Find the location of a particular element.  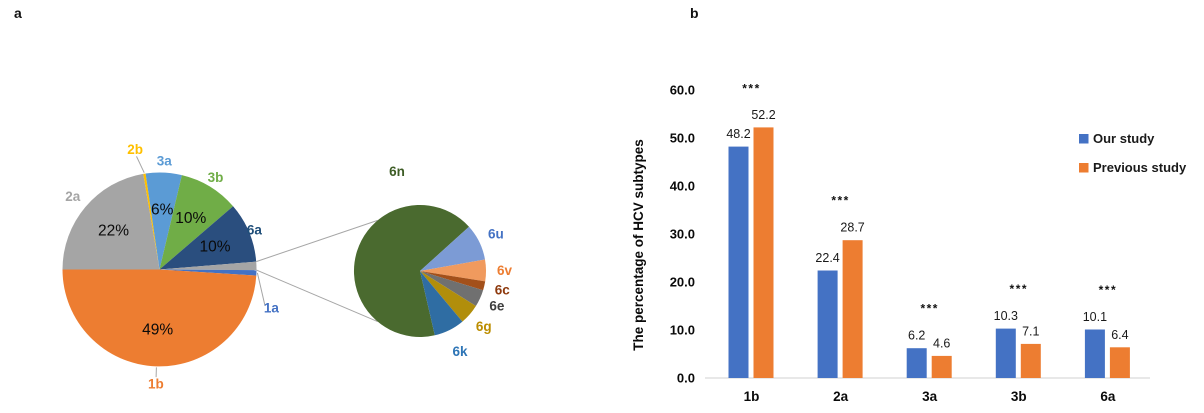

pie-slice-6k is located at coordinates (441, 303).